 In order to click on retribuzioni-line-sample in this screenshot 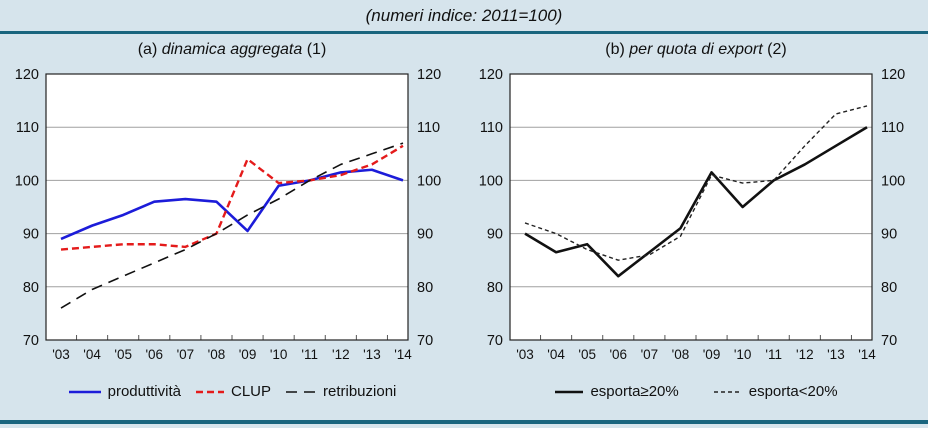, I will do `click(301, 391)`.